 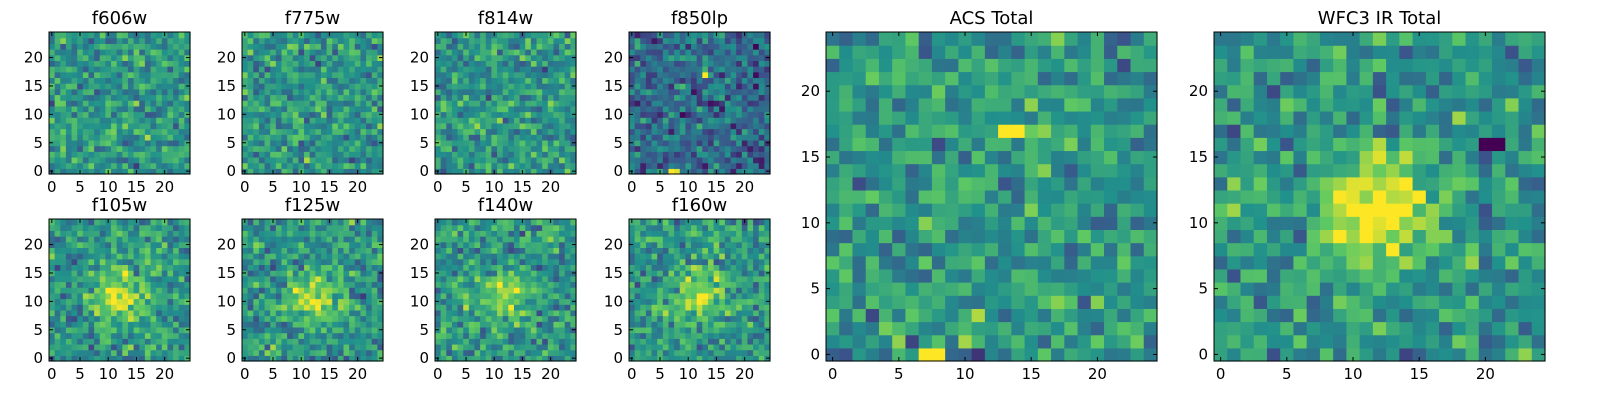 What do you see at coordinates (716, 187) in the screenshot?
I see `x-tick-label: 15` at bounding box center [716, 187].